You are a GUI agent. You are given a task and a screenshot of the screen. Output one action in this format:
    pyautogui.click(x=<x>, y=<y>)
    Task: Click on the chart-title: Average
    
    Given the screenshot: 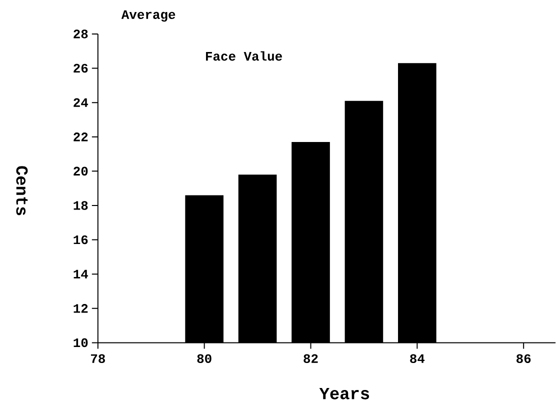 What is the action you would take?
    pyautogui.click(x=148, y=16)
    